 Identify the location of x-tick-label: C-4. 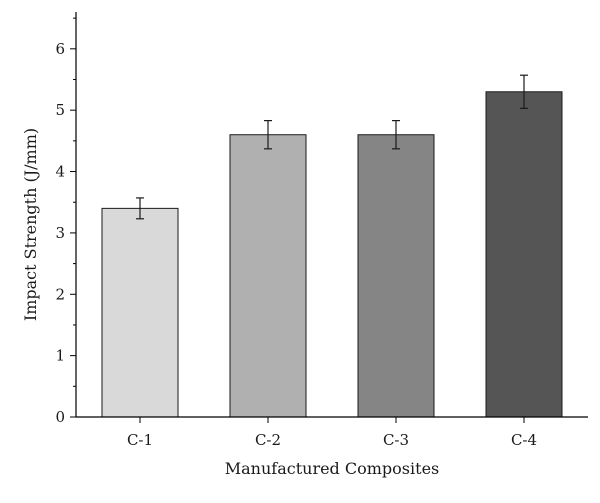
(524, 440).